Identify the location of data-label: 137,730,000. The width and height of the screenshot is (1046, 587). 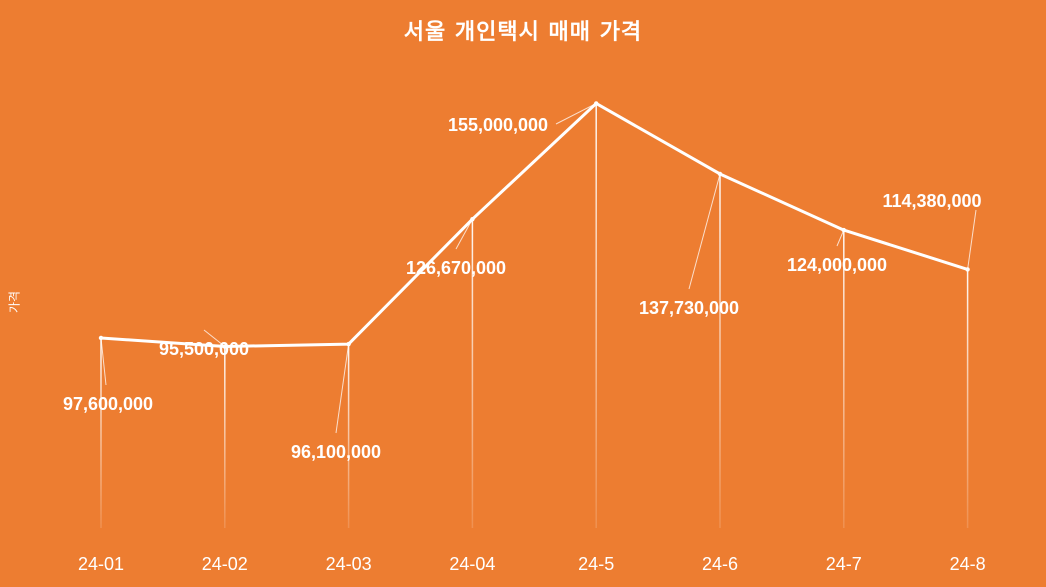
(689, 308).